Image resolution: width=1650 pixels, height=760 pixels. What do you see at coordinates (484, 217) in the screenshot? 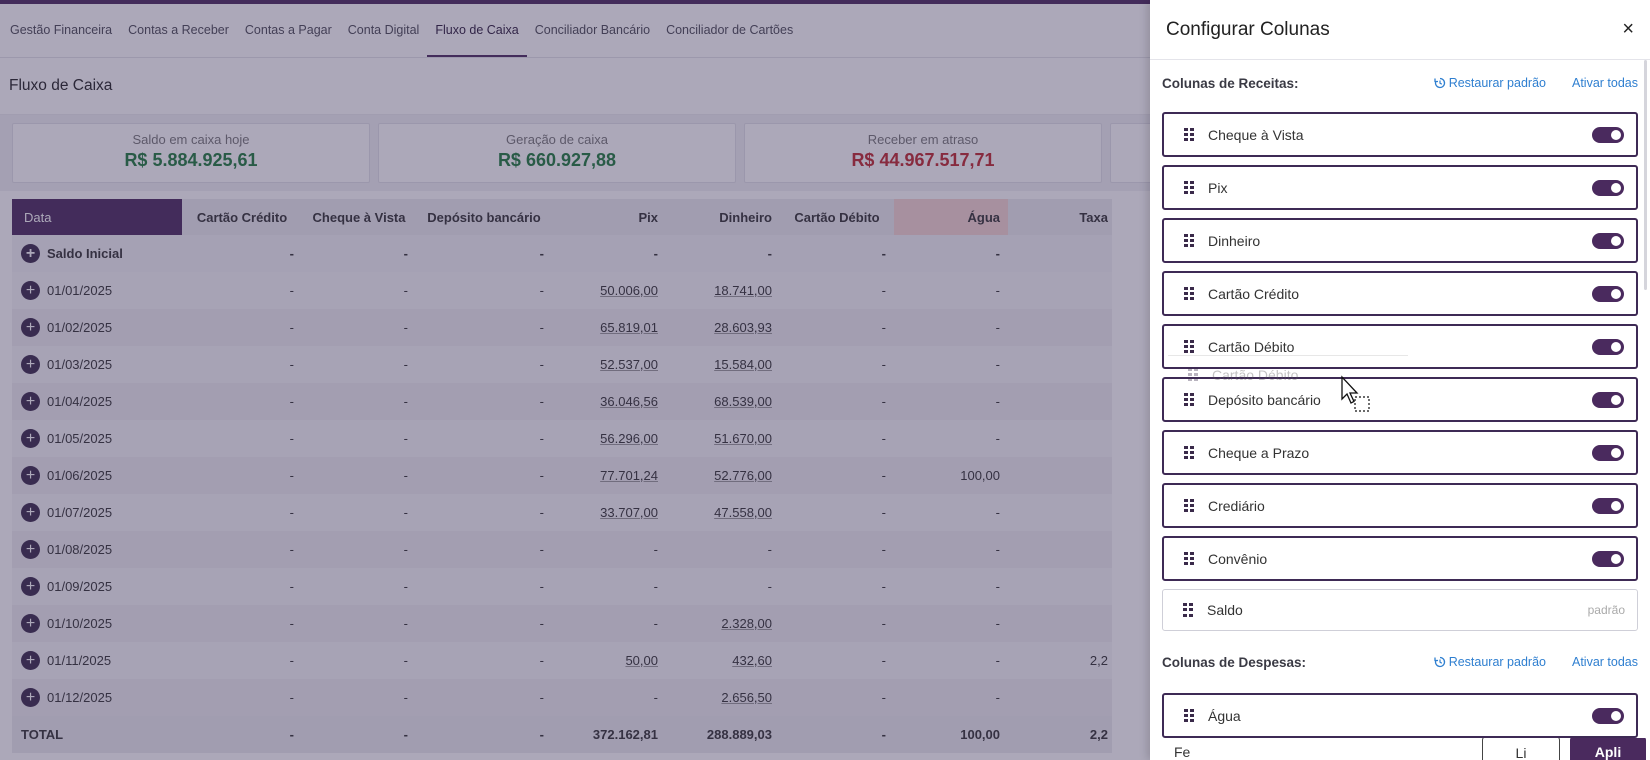
I see `column-header-deposito-bancario: Depósito bancário` at bounding box center [484, 217].